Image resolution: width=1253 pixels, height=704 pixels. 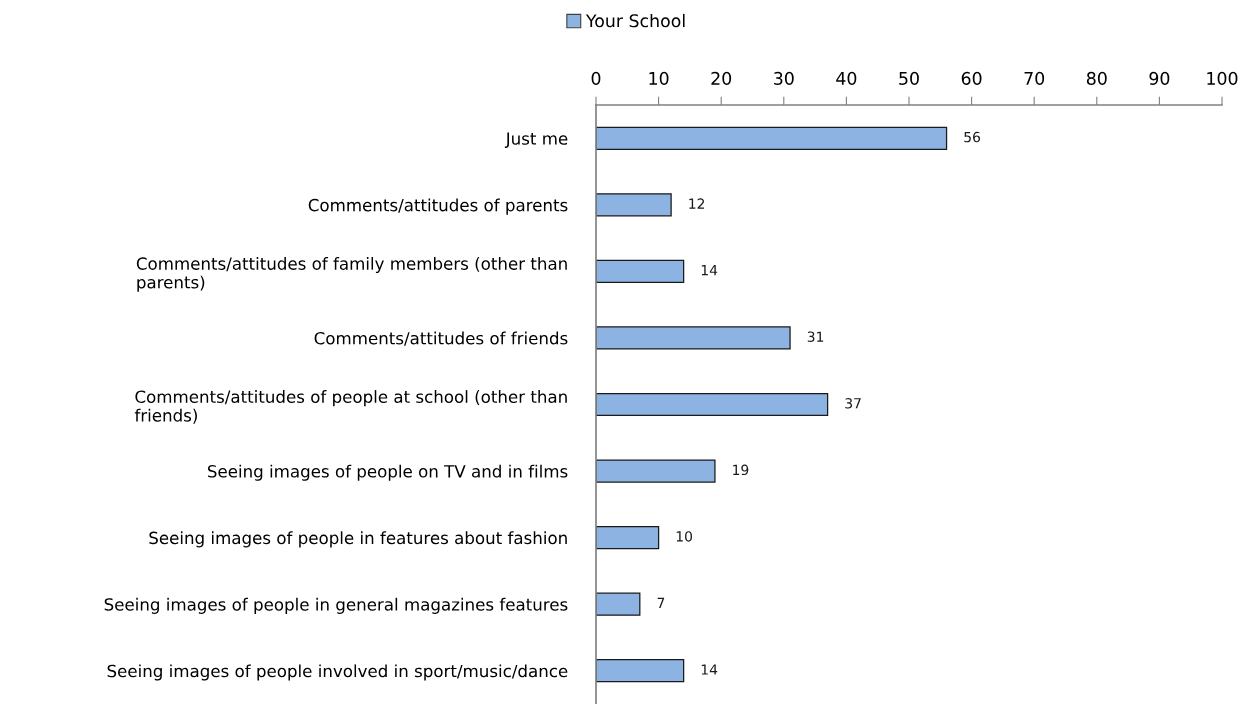 I want to click on data-label: 12, so click(x=697, y=203).